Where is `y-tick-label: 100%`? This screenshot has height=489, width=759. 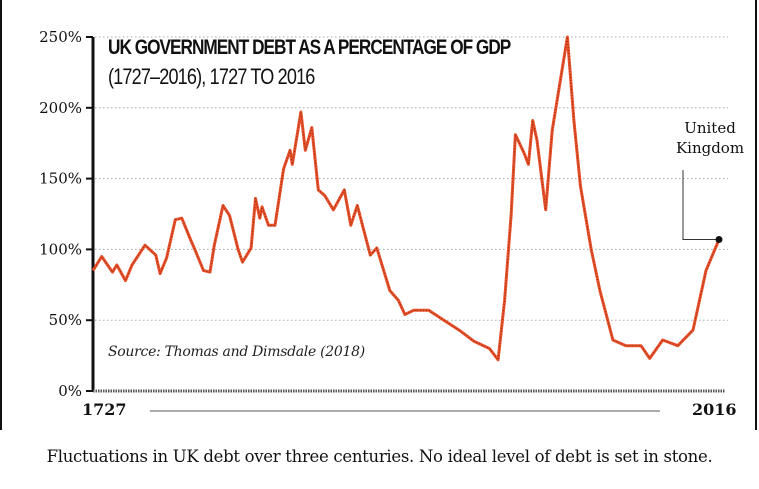
y-tick-label: 100% is located at coordinates (60, 249).